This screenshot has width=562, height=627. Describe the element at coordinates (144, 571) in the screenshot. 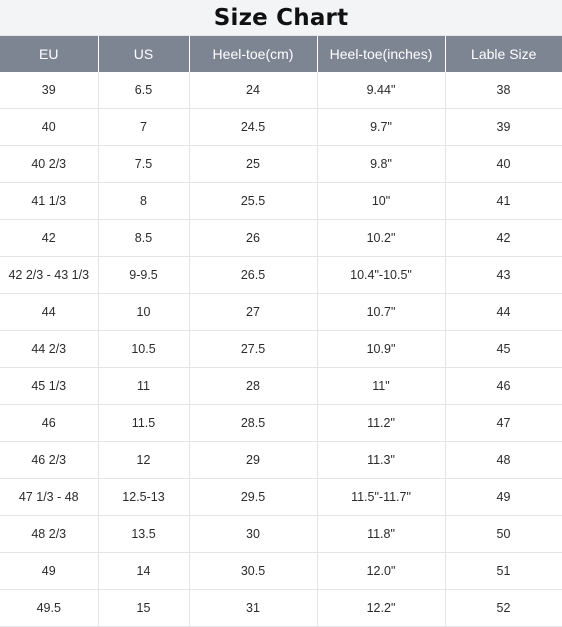

I see `cell-us: 14` at that location.